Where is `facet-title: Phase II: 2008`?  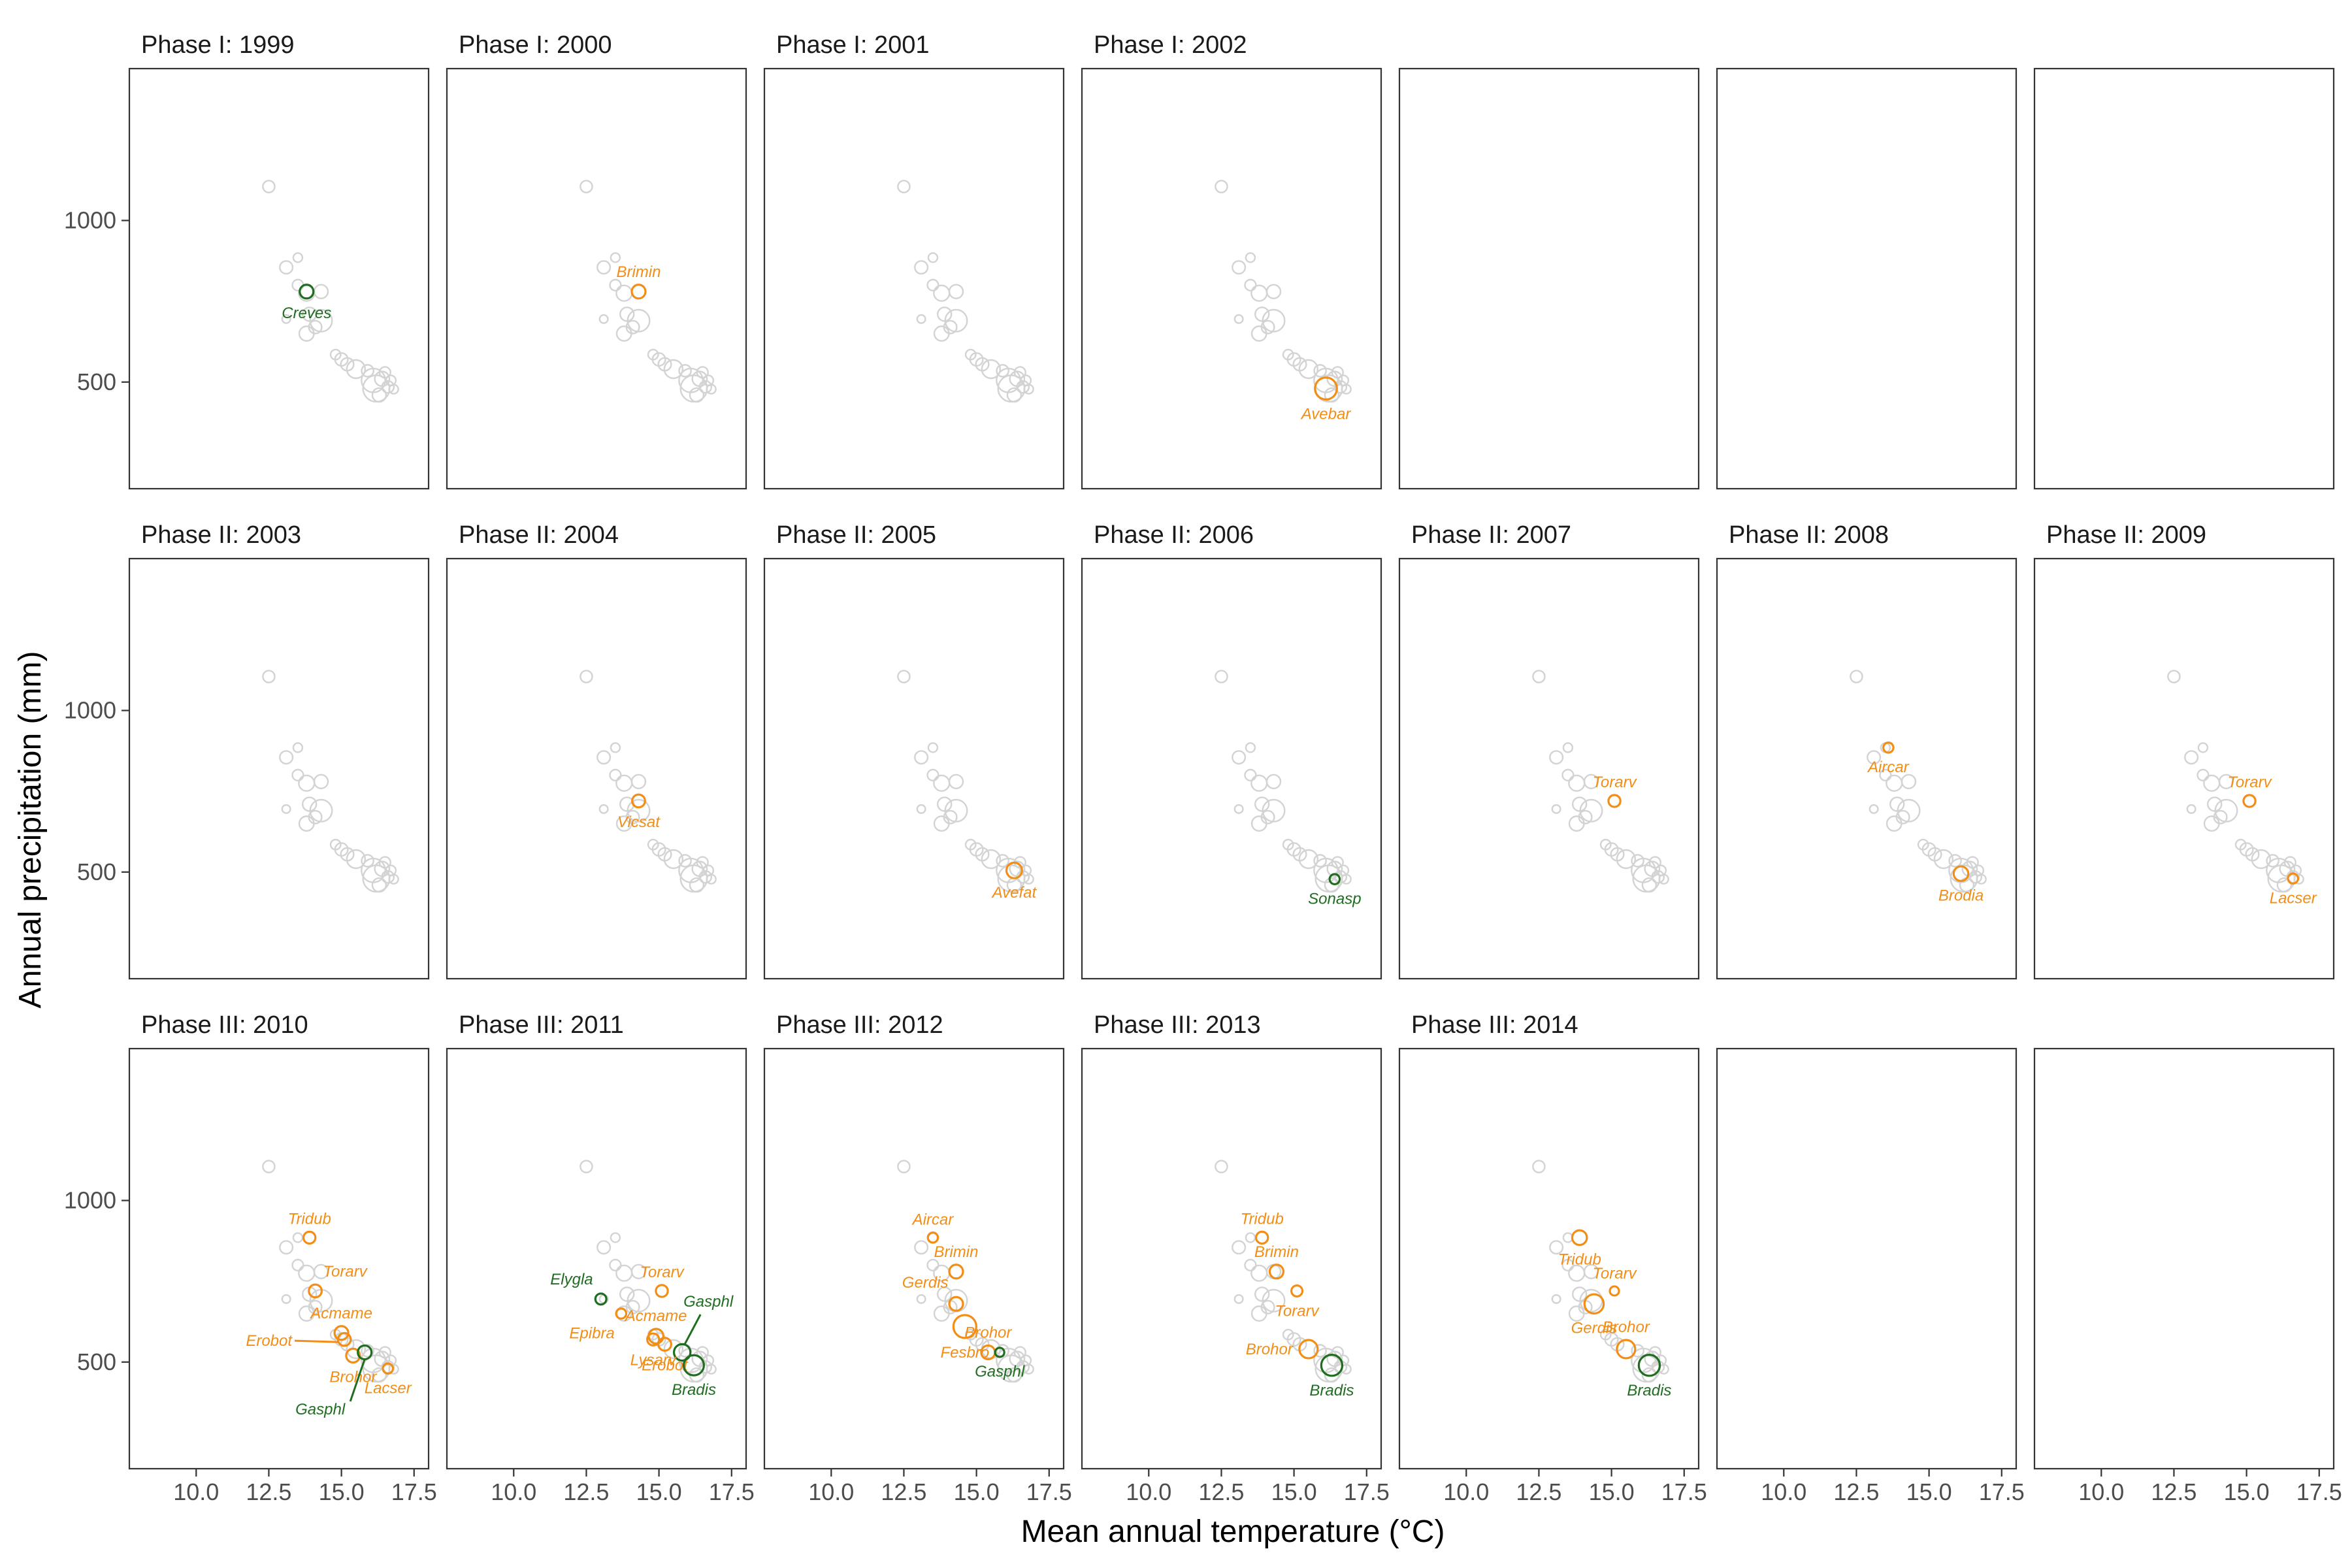
facet-title: Phase II: 2008 is located at coordinates (1809, 535).